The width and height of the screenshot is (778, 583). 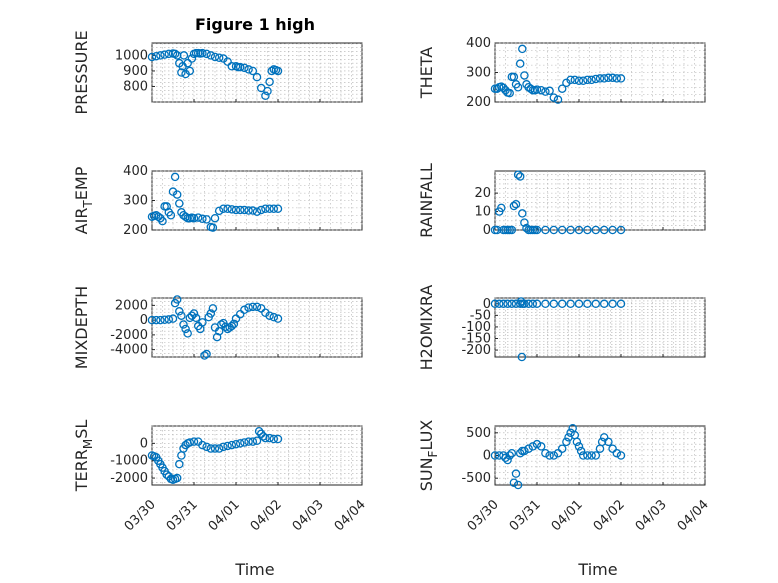 What do you see at coordinates (182, 515) in the screenshot?
I see `x-tick-label: 03/31` at bounding box center [182, 515].